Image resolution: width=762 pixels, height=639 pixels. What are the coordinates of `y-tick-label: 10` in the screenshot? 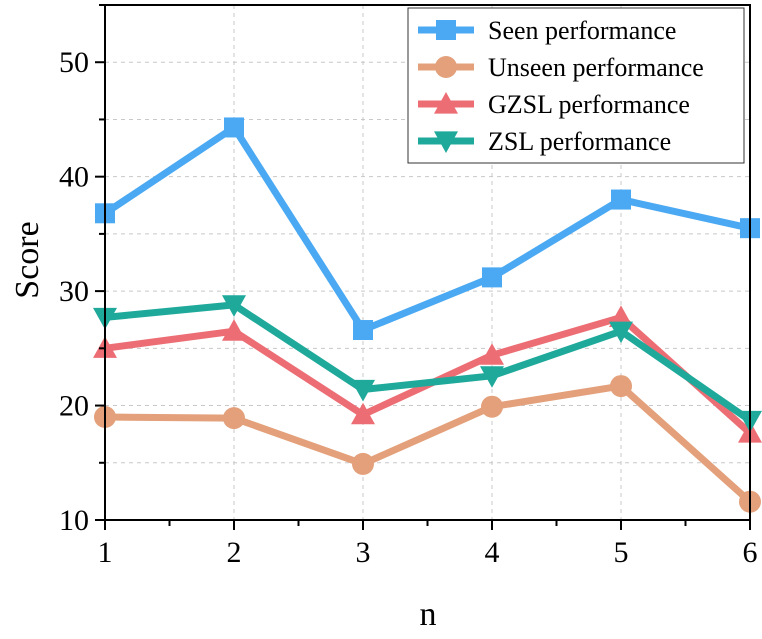 It's located at (74, 520).